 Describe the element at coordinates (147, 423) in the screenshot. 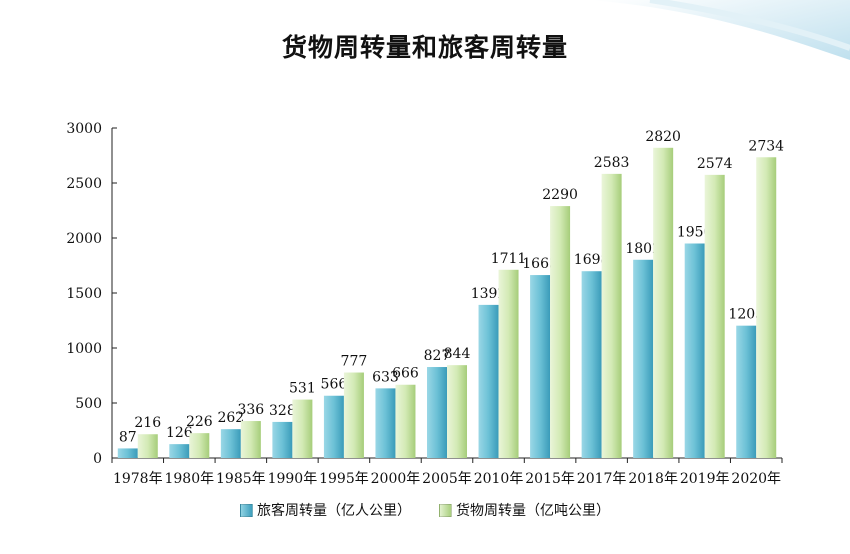

I see `freight-data-label: 216` at that location.